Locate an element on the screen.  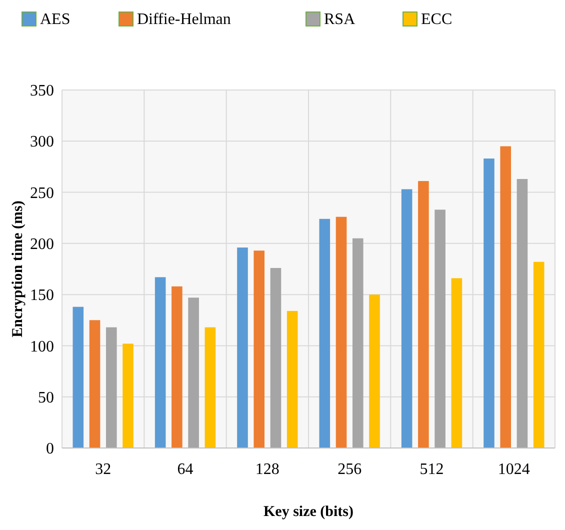
x-tick-label: 128 is located at coordinates (267, 469).